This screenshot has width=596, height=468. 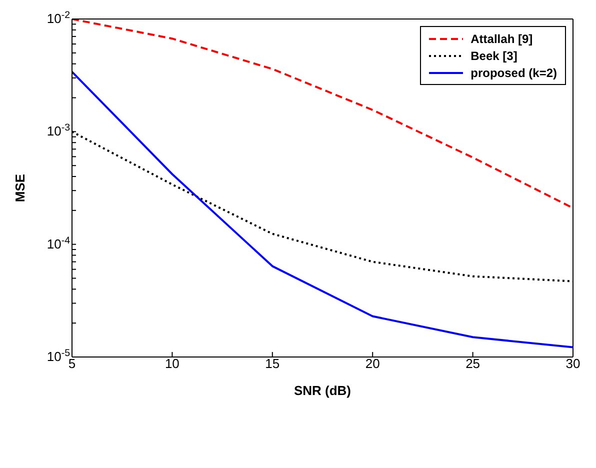 What do you see at coordinates (172, 363) in the screenshot?
I see `x-tick-label: 10` at bounding box center [172, 363].